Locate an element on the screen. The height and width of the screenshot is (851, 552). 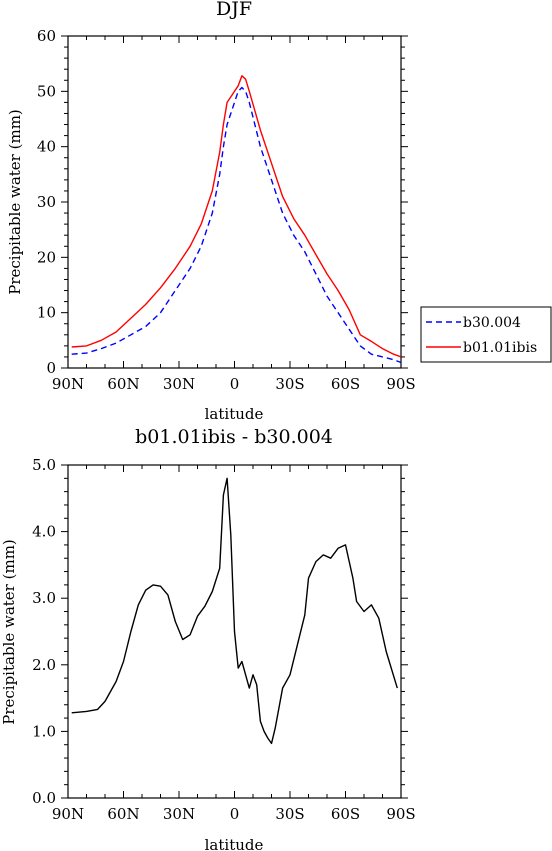
bottom-y-tick-label: 3.0 is located at coordinates (44, 598).